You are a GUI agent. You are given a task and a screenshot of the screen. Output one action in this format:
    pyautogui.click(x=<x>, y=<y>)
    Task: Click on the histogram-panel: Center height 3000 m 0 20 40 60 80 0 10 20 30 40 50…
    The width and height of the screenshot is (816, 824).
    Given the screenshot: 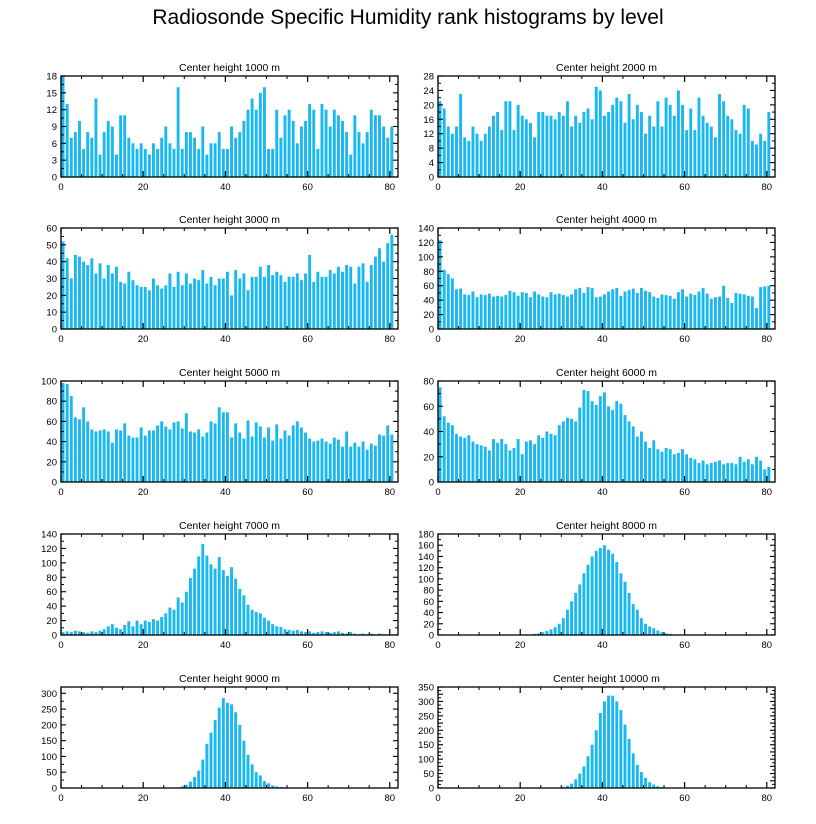 What is the action you would take?
    pyautogui.click(x=222, y=279)
    